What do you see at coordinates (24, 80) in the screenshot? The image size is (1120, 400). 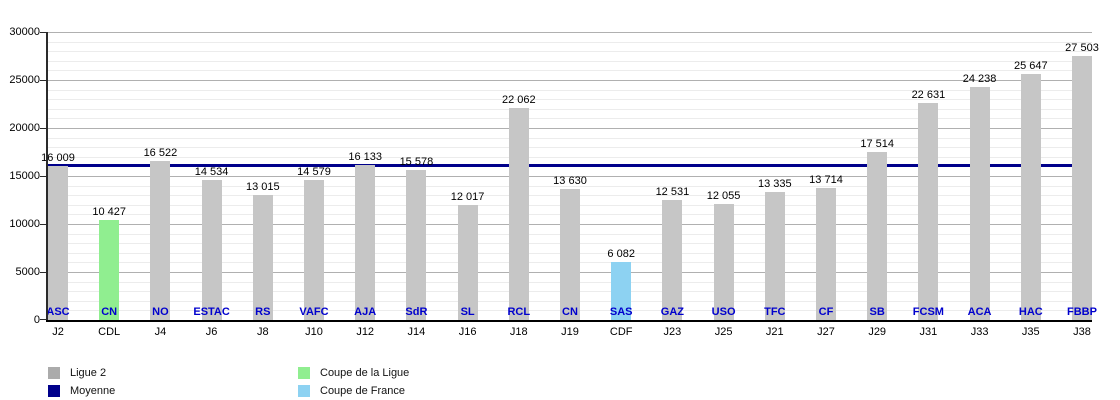 I see `y-axis-label: 25000` at bounding box center [24, 80].